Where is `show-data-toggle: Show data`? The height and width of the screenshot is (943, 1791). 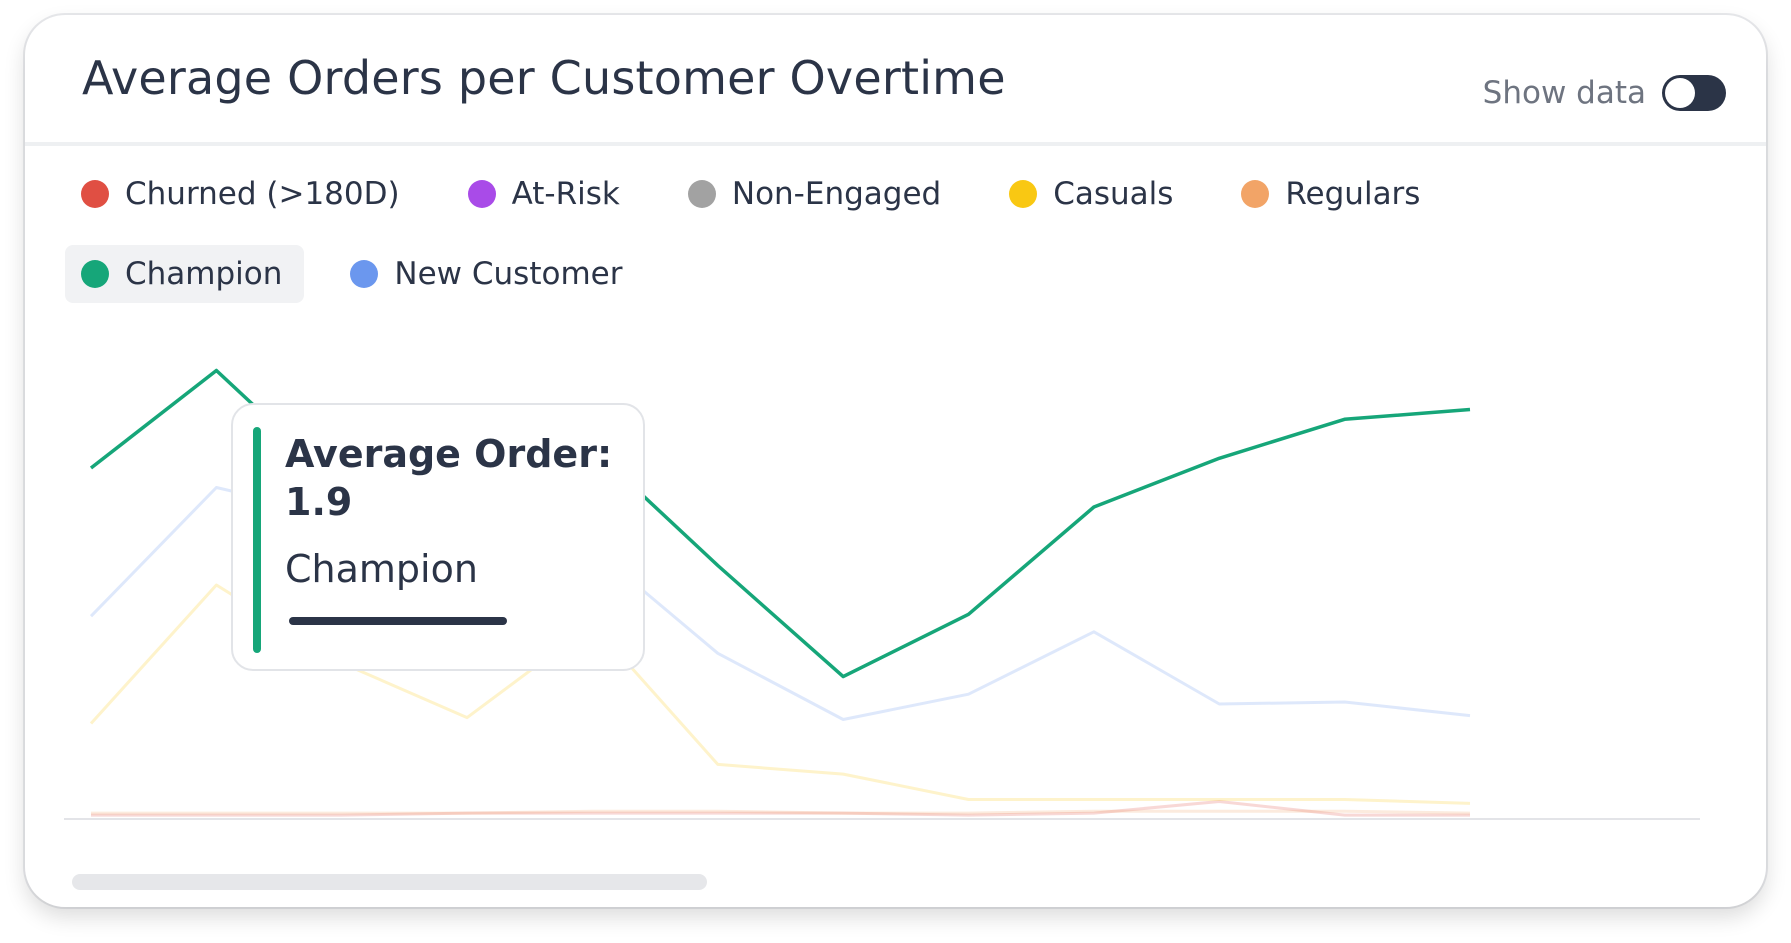 show-data-toggle: Show data is located at coordinates (1604, 93).